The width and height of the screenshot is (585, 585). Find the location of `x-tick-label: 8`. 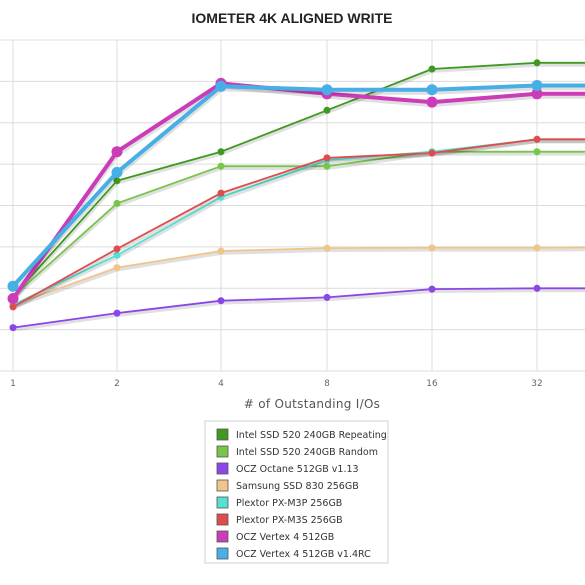

x-tick-label: 8 is located at coordinates (327, 384).